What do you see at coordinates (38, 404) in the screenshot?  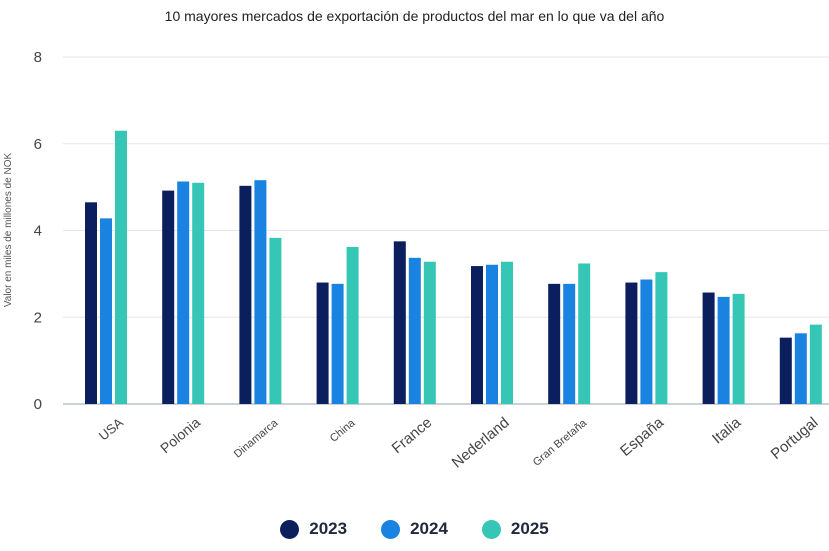 I see `y-tick-label: 0` at bounding box center [38, 404].